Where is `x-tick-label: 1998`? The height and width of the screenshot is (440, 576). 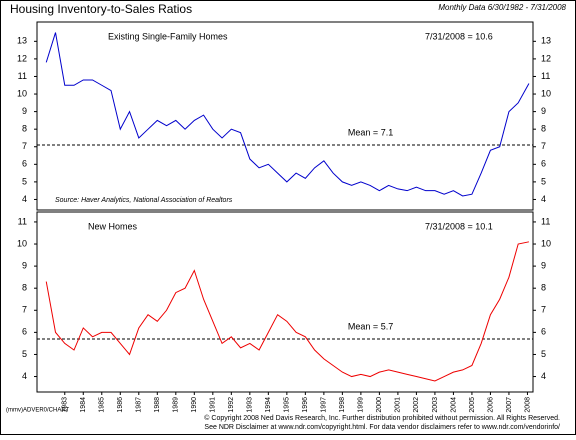
x-tick-label: 1998 is located at coordinates (342, 405).